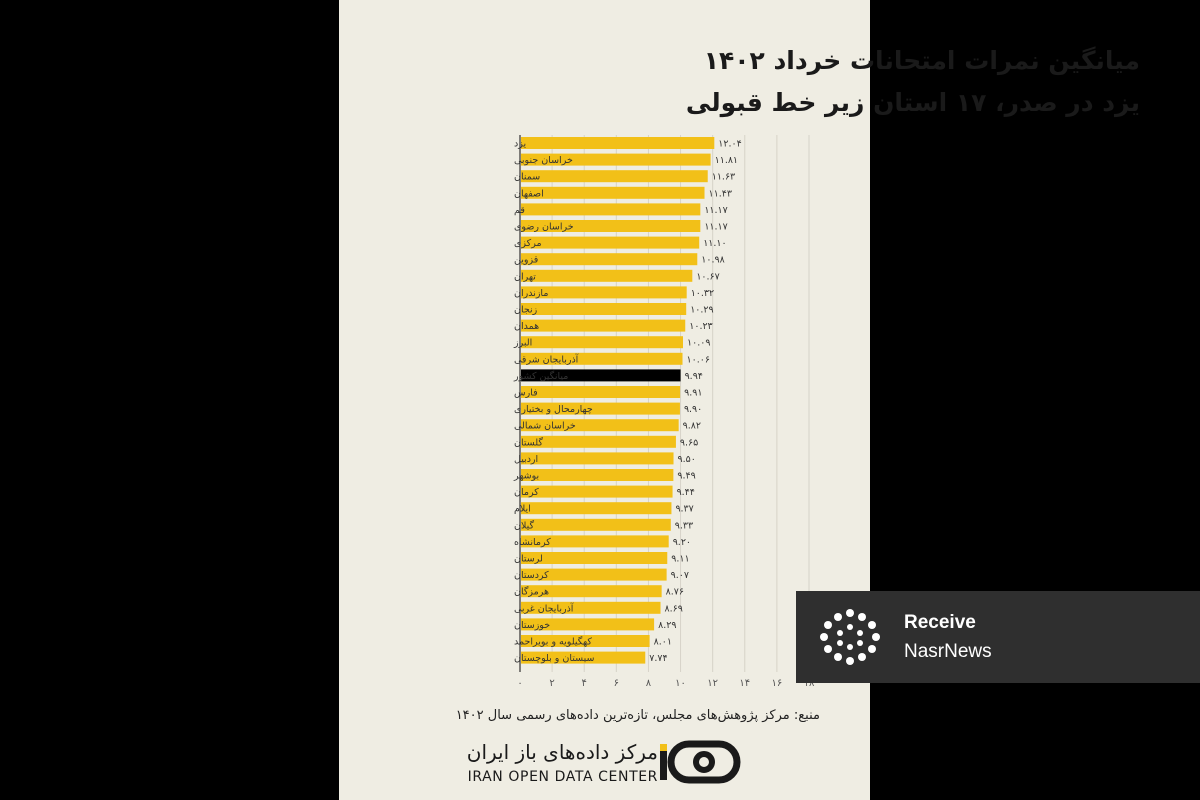 This screenshot has width=1200, height=800. Describe the element at coordinates (522, 343) in the screenshot. I see `category-label: البرز` at that location.